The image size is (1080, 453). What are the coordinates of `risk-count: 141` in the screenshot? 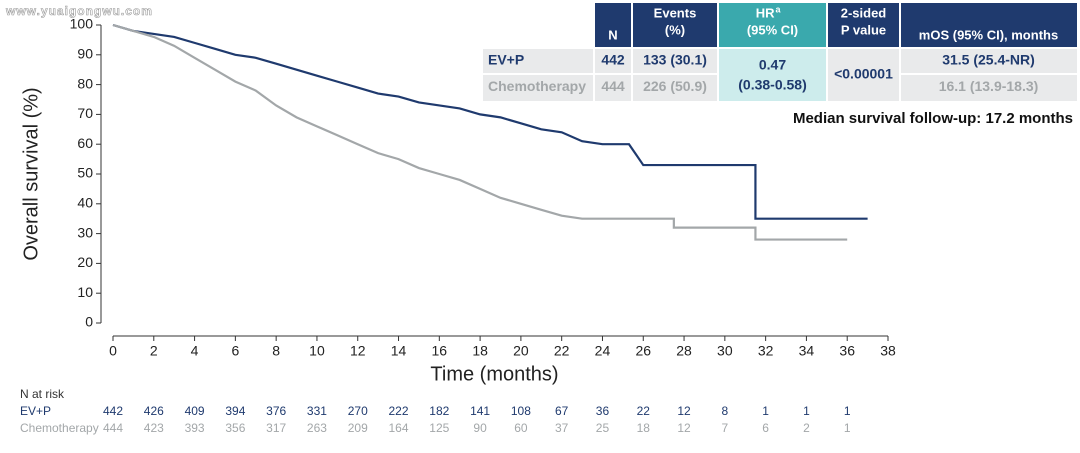 It's located at (480, 411).